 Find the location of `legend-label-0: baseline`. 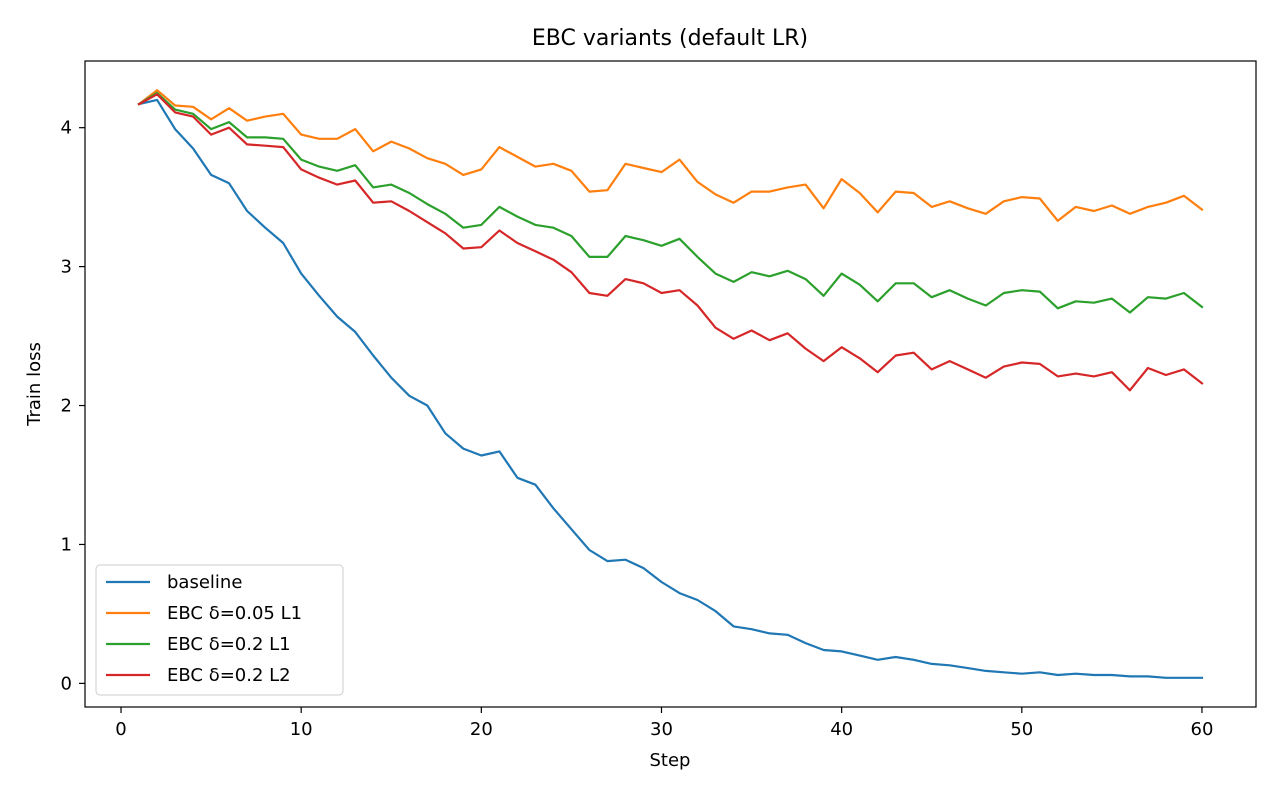

legend-label-0: baseline is located at coordinates (204, 582).